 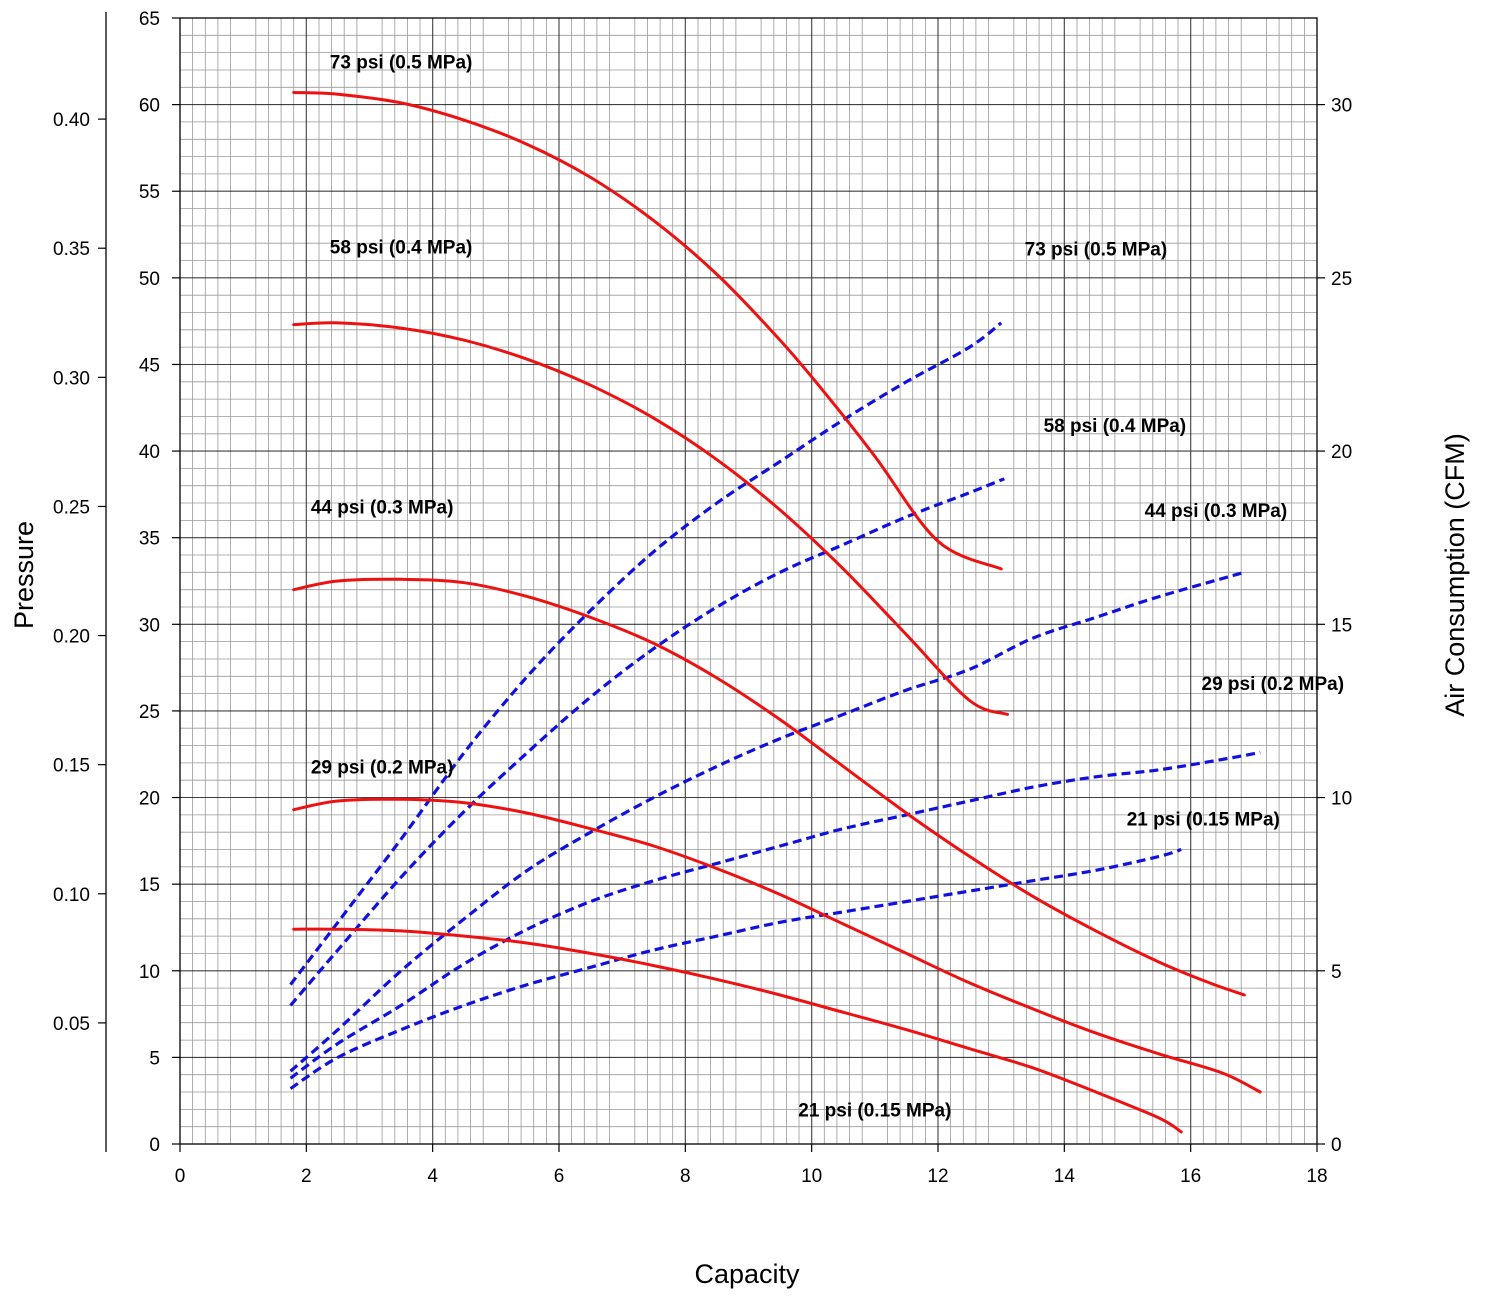 I want to click on y-axis-ticks: 0 5 10 15 20 25 30 35 40 45 50 55 60 65, so click(x=159, y=582).